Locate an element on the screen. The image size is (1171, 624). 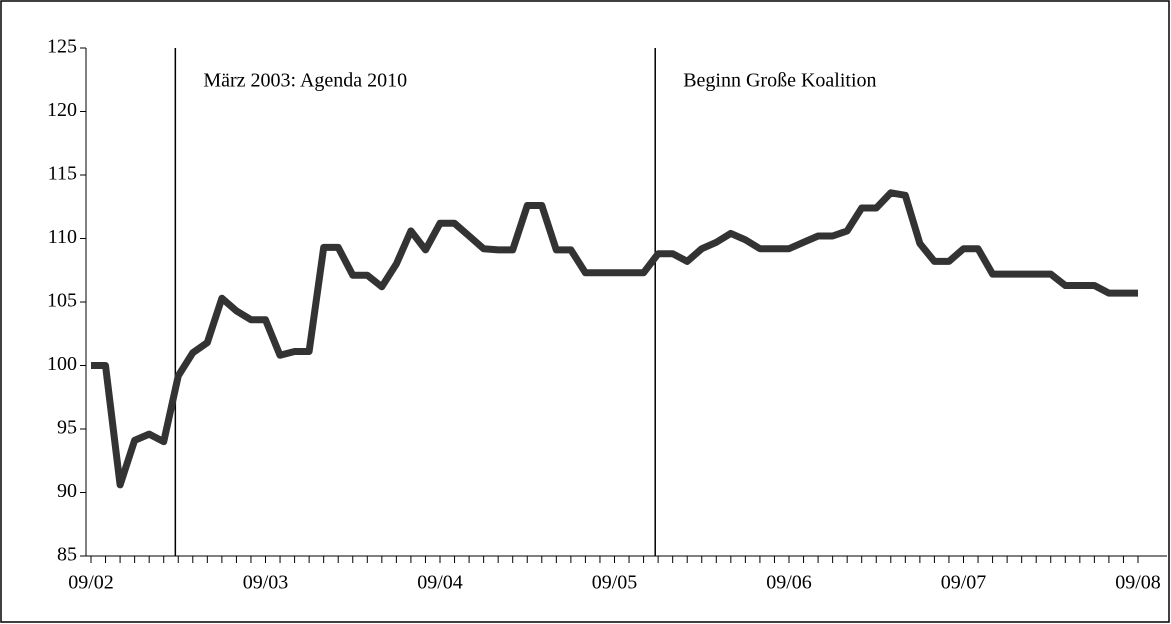
x-tick-label: 09/07 is located at coordinates (964, 583).